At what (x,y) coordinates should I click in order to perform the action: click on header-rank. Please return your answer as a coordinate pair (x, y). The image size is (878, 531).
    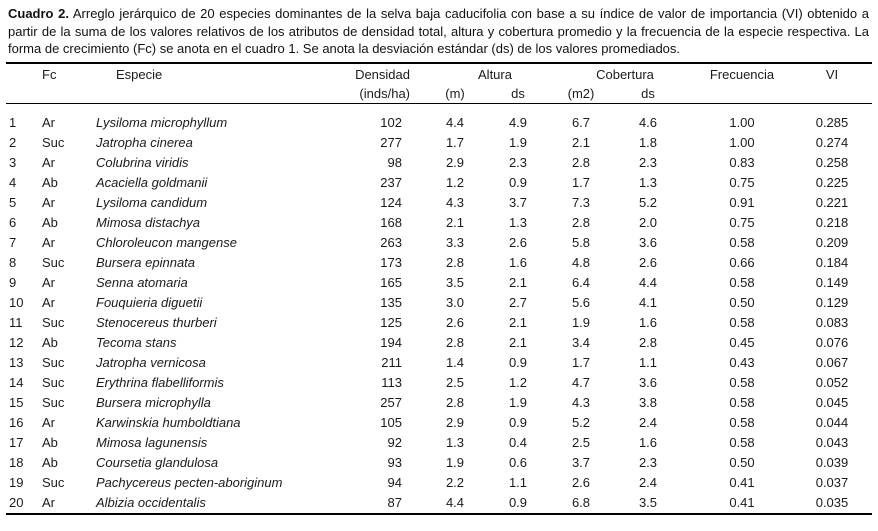
    Looking at the image, I should click on (21, 74).